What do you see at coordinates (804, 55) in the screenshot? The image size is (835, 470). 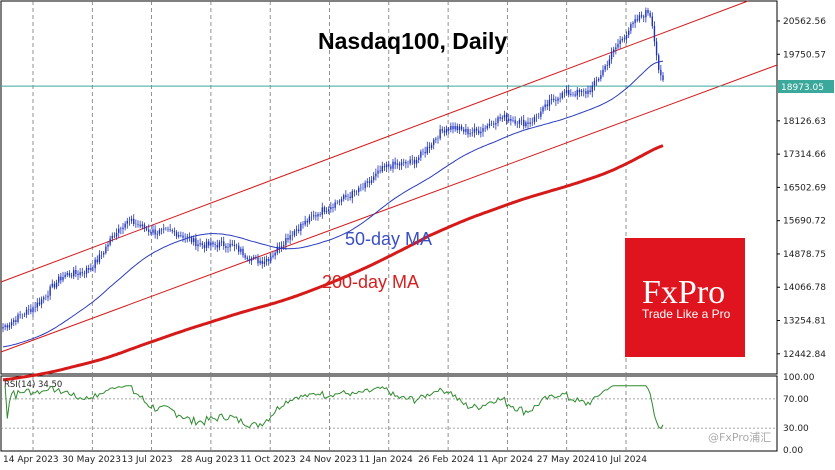 I see `y-tick-label: 19750.57` at bounding box center [804, 55].